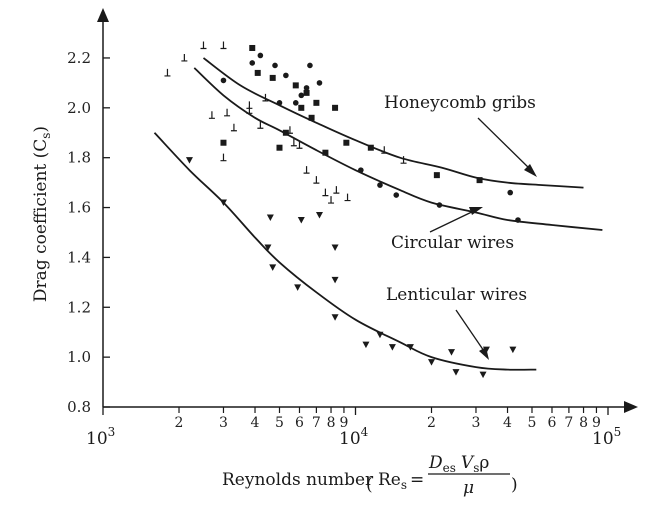 The height and width of the screenshot is (521, 647). I want to click on y-tick-label: 1.2, so click(79, 307).